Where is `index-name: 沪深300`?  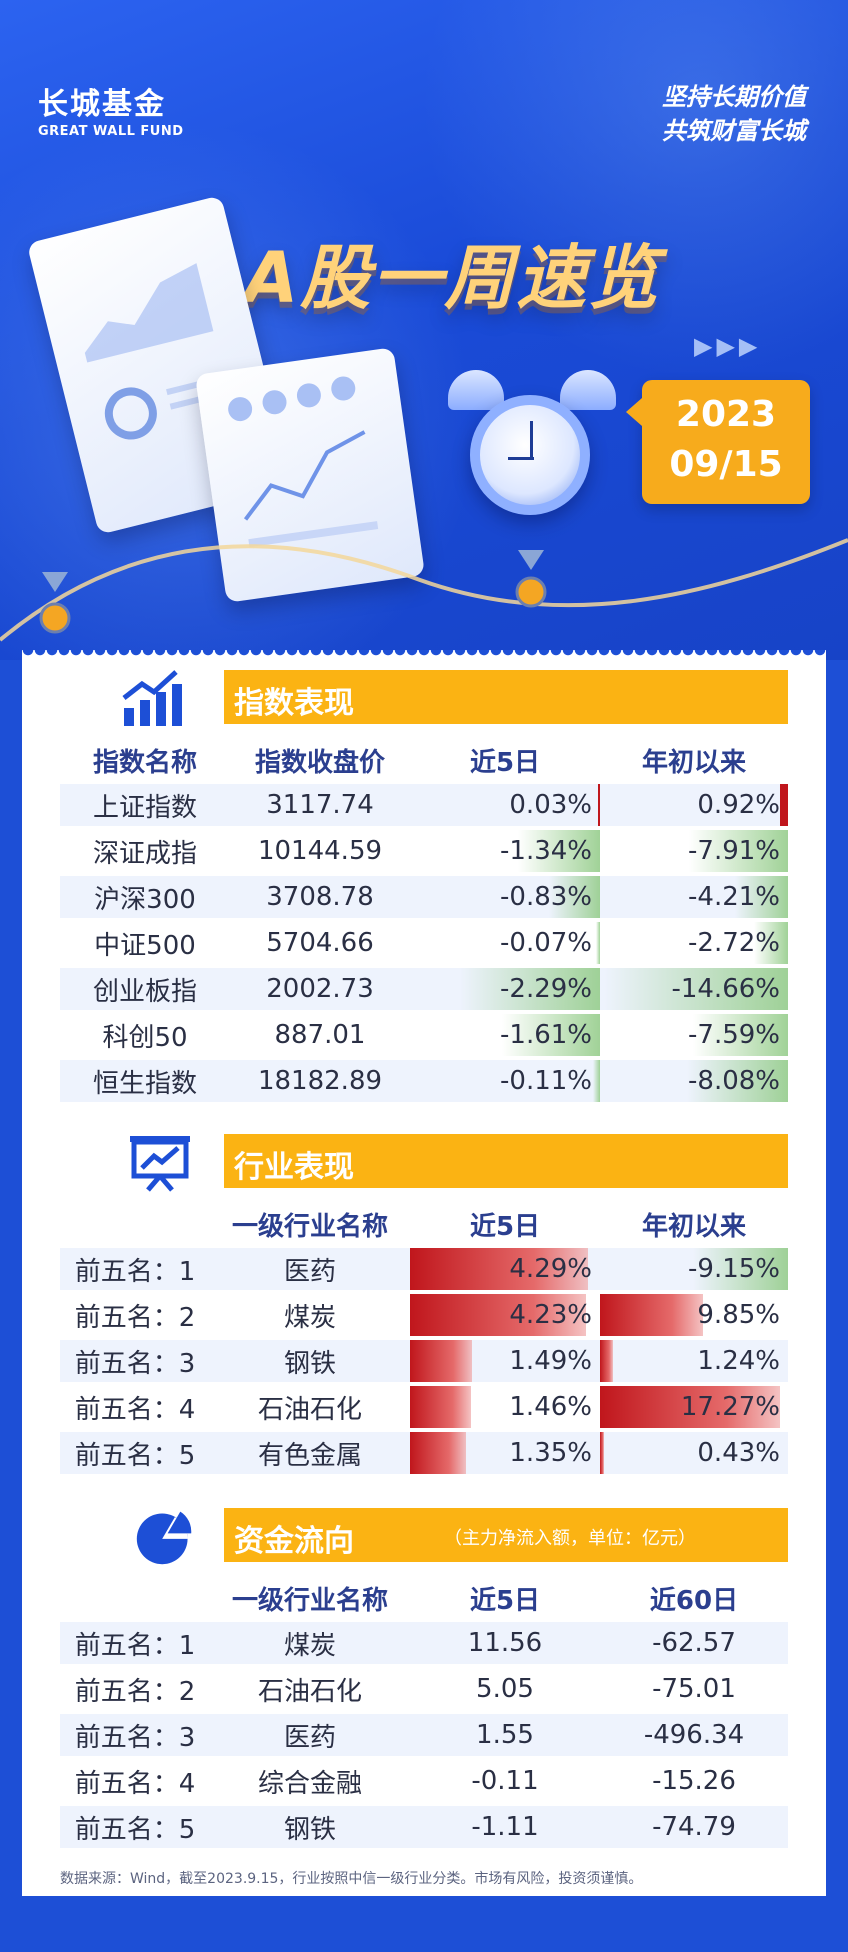
index-name: 沪深300 is located at coordinates (145, 897).